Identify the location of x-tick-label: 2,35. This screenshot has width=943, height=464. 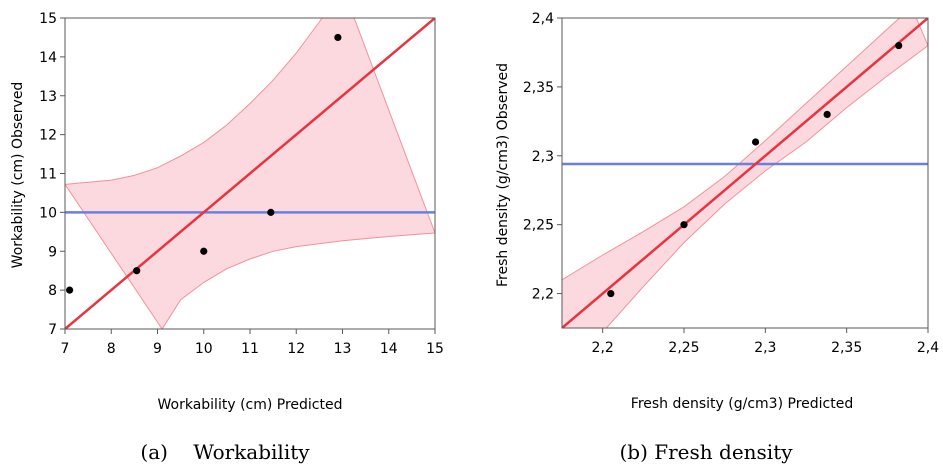
(846, 348).